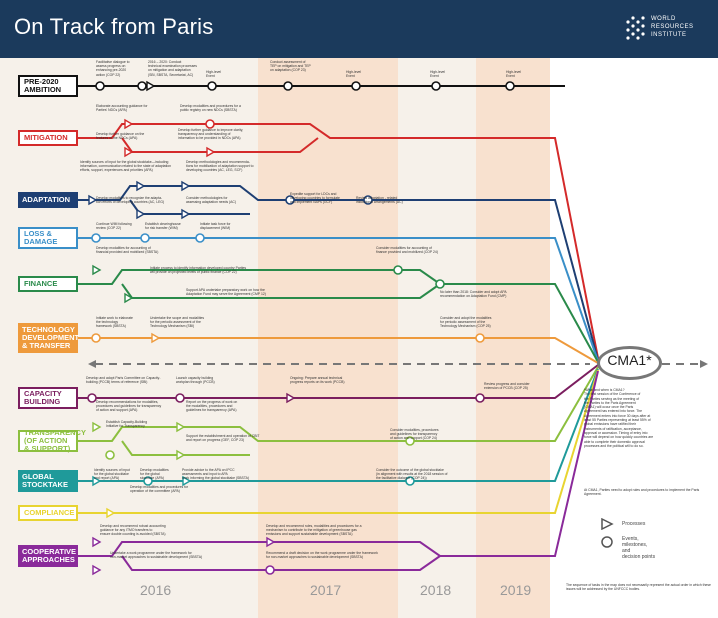 The width and height of the screenshot is (718, 618). What do you see at coordinates (634, 524) in the screenshot?
I see `legend-processes: Processes` at bounding box center [634, 524].